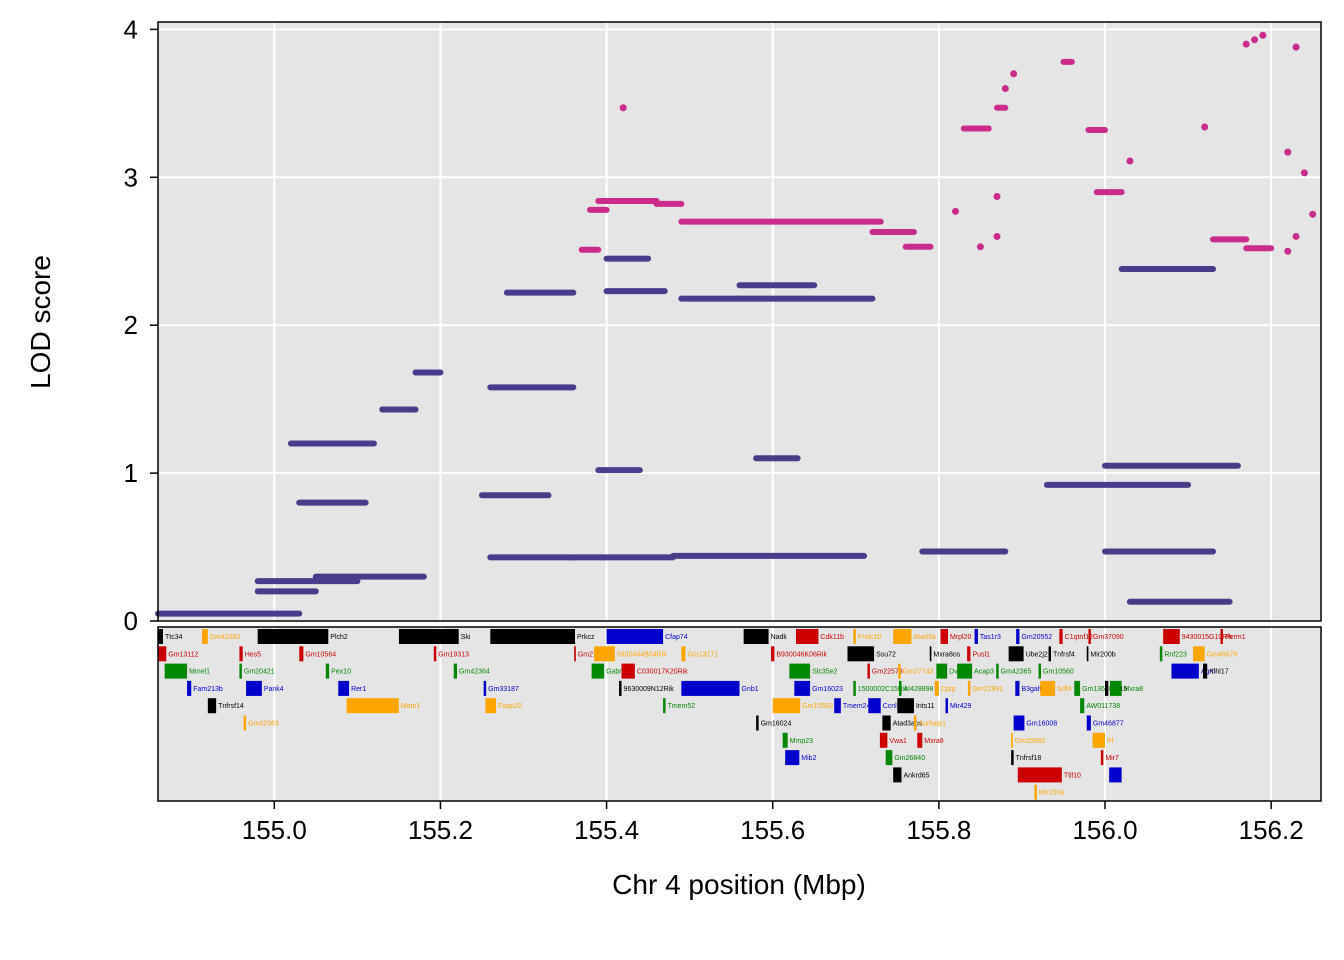  What do you see at coordinates (1051, 793) in the screenshot?
I see `gene-label: Mir200a` at bounding box center [1051, 793].